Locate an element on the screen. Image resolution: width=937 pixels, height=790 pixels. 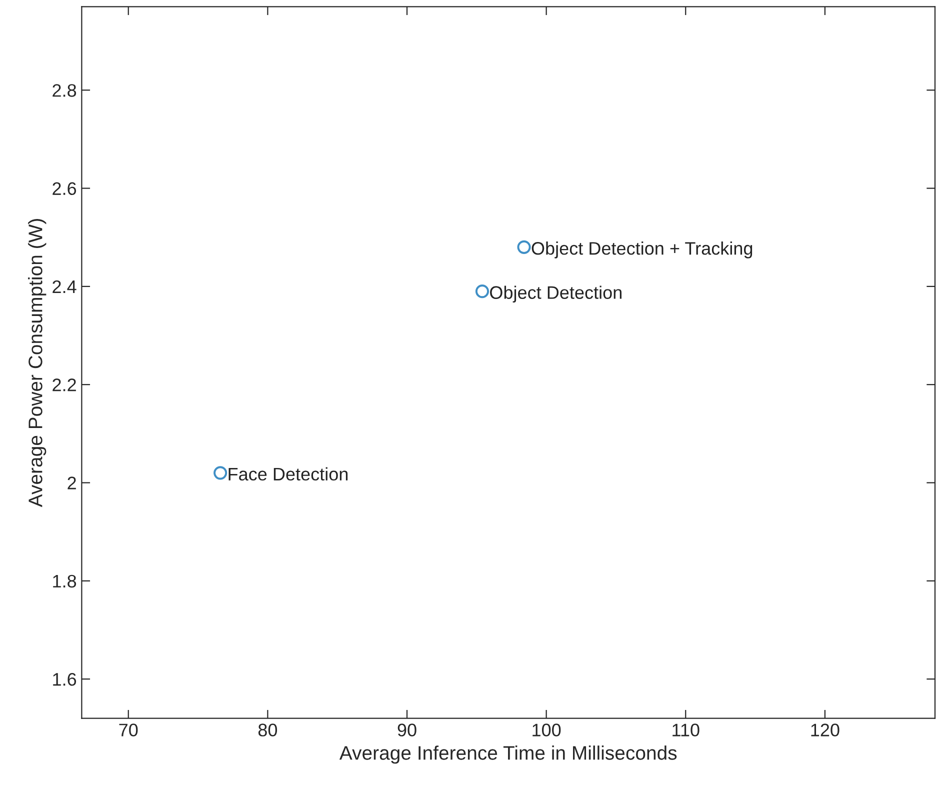
y-axis-title: Average Power Consumption (W) is located at coordinates (37, 363).